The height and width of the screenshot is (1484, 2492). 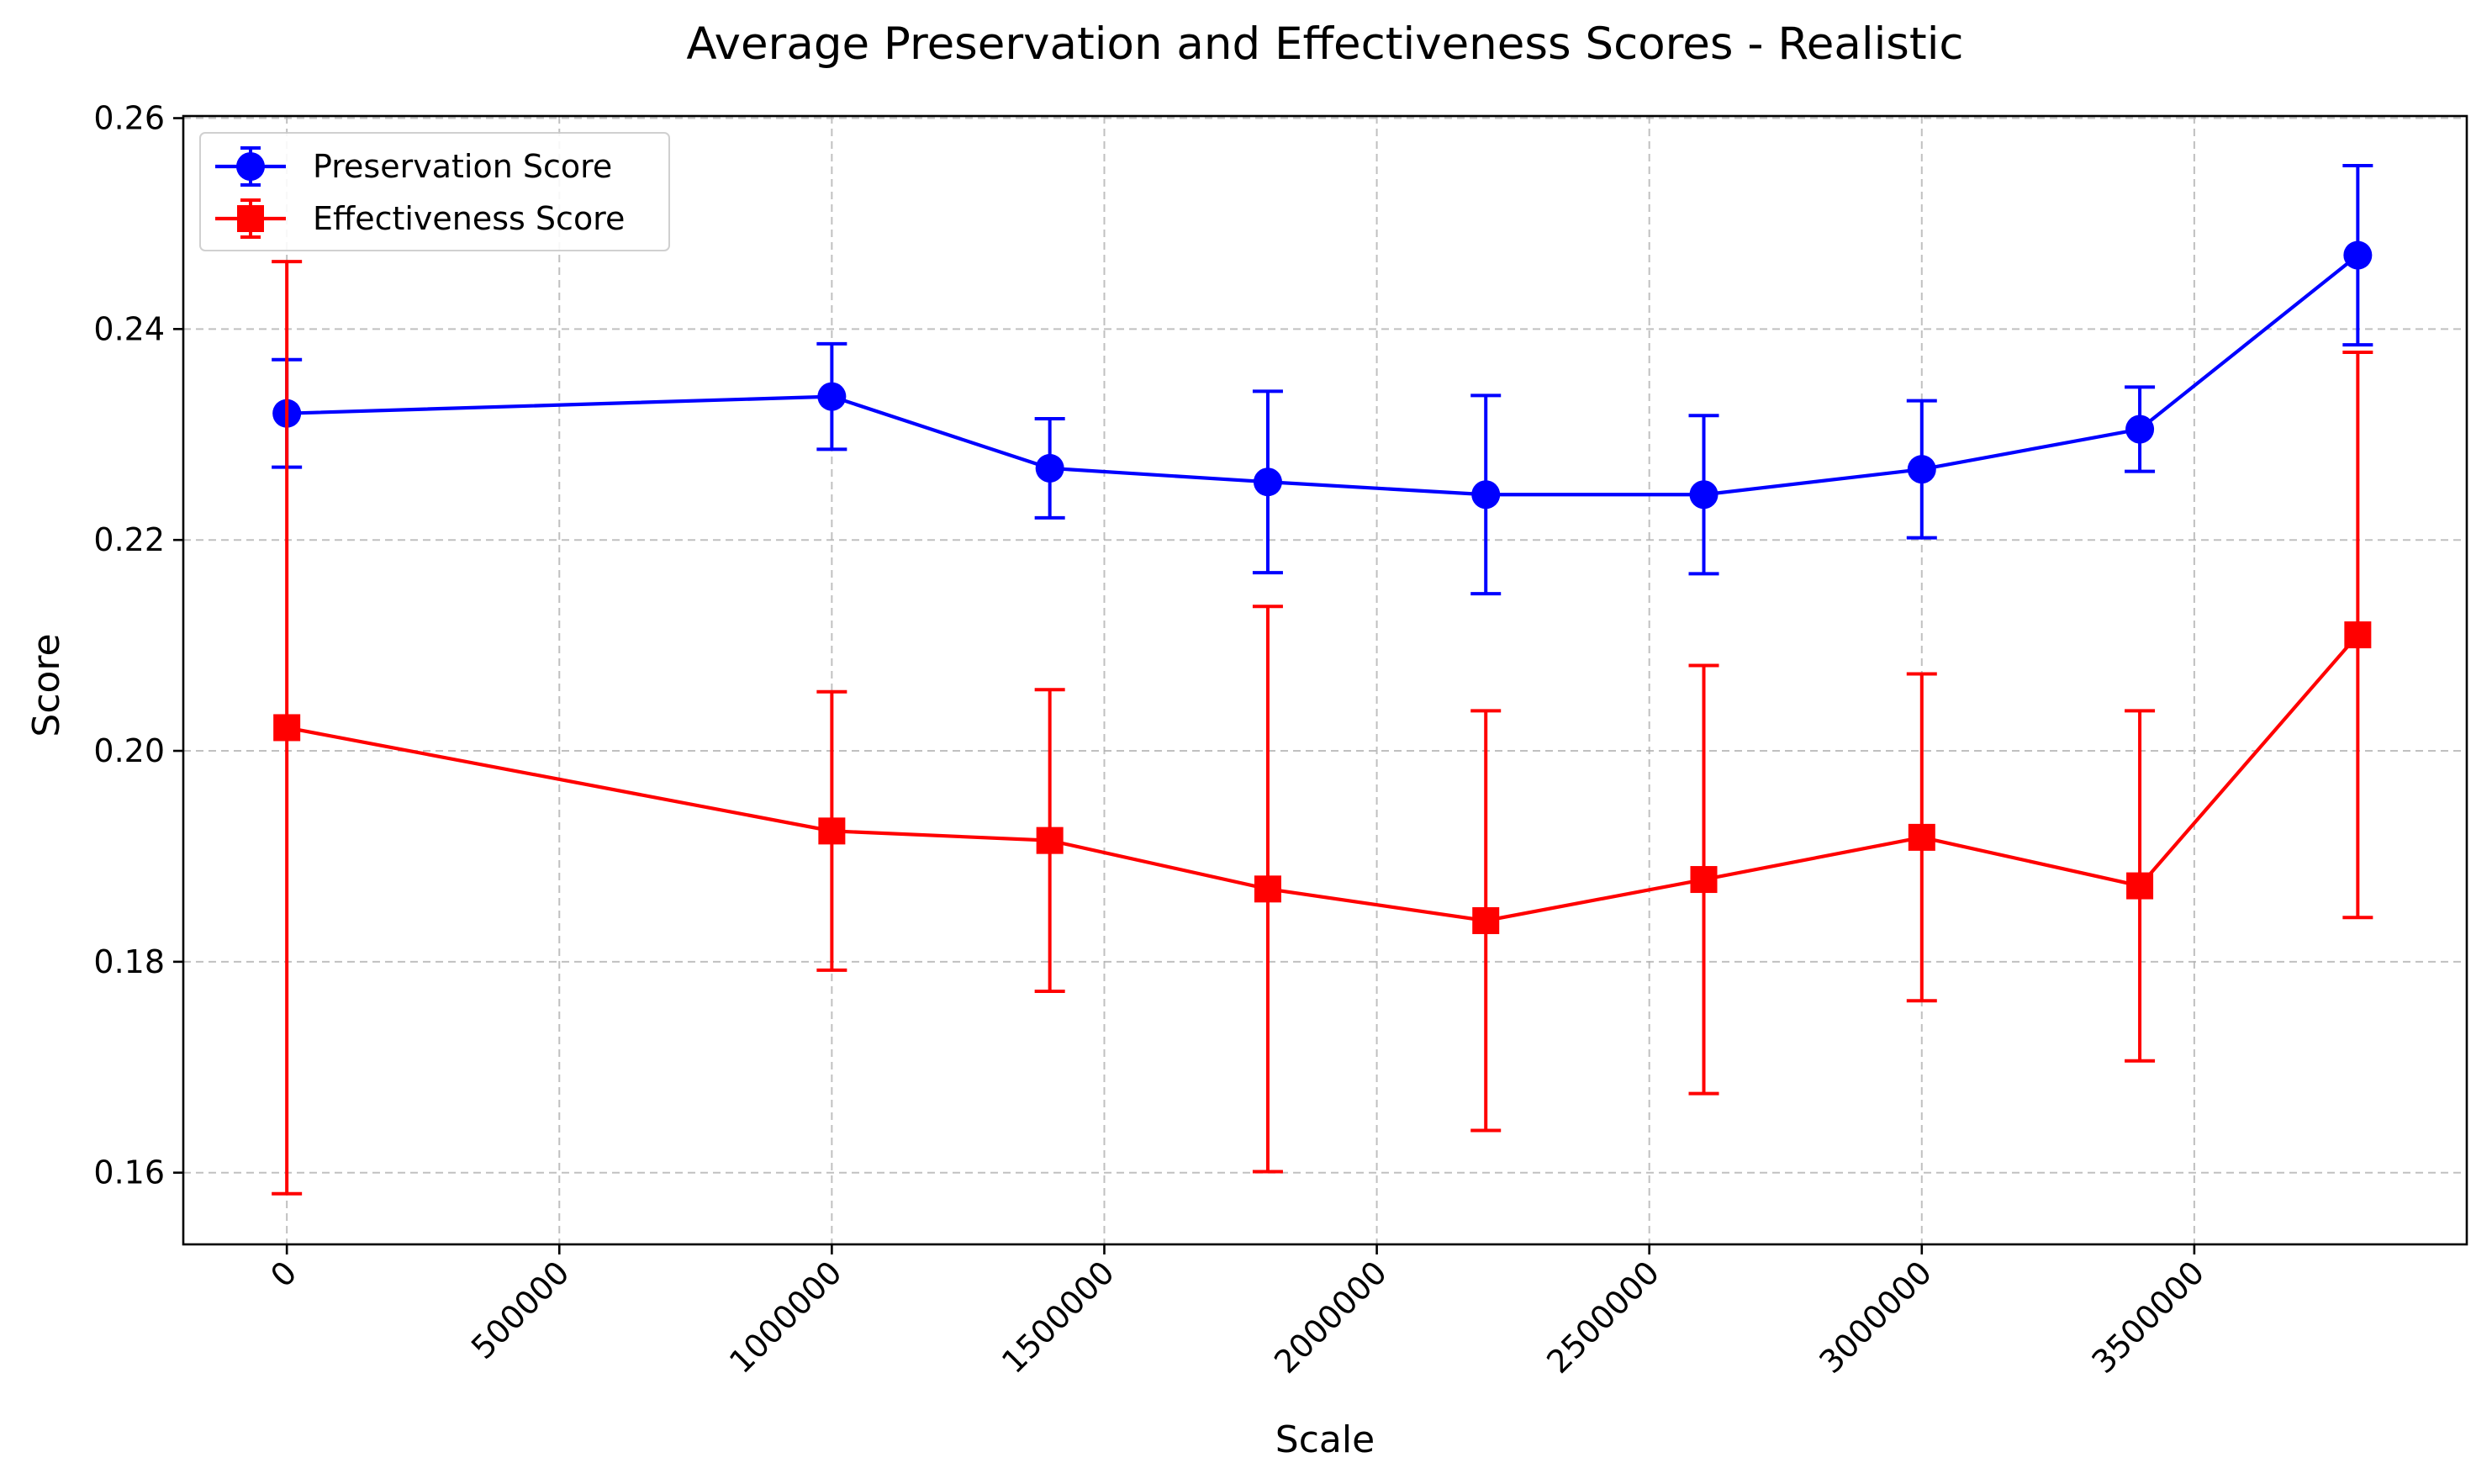 I want to click on effectiveness-legend-label: Effectiveness Score, so click(x=469, y=219).